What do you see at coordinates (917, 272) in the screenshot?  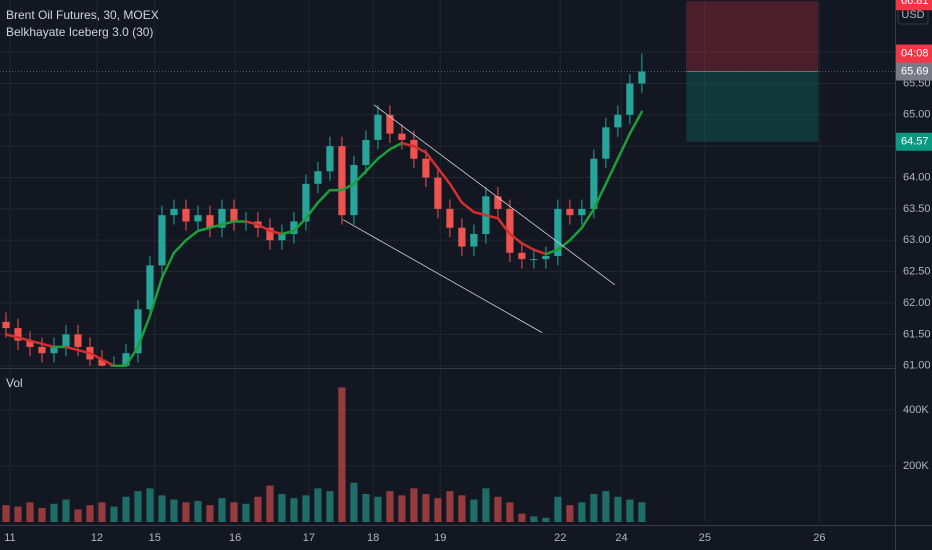 I see `y-tick-label: 62.50` at bounding box center [917, 272].